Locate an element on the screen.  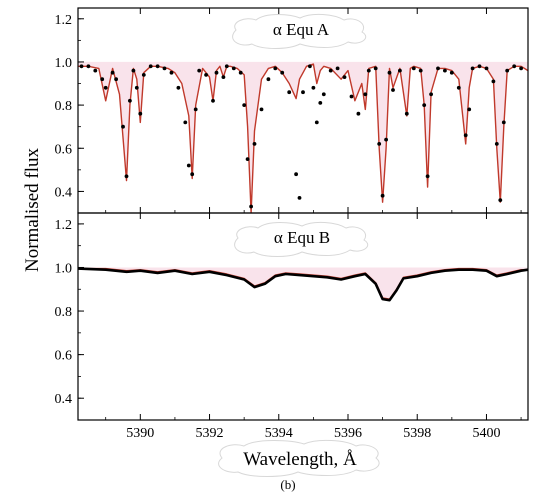
bottom-title-cloud: α Equ B is located at coordinates (301, 239).